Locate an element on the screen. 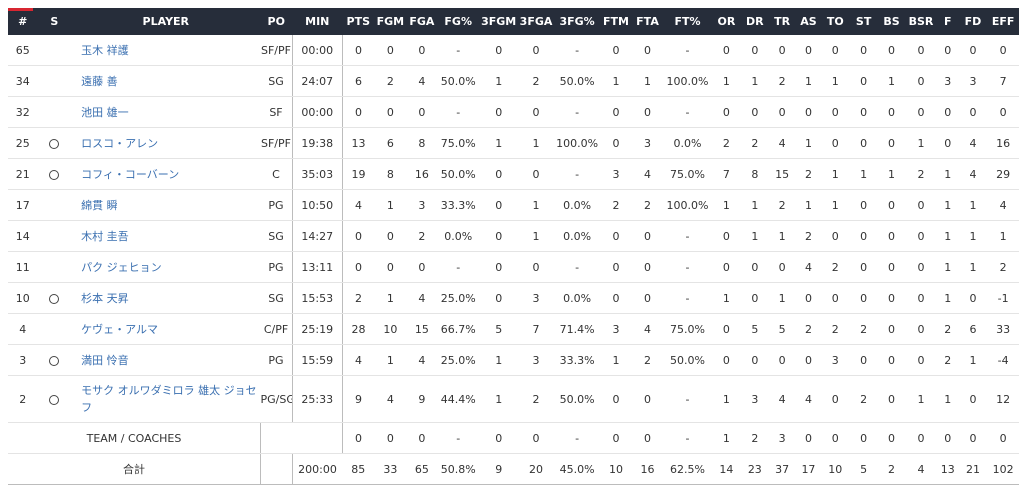 Image resolution: width=1019 pixels, height=486 pixels. col-header-fg-made: FGM is located at coordinates (390, 21).